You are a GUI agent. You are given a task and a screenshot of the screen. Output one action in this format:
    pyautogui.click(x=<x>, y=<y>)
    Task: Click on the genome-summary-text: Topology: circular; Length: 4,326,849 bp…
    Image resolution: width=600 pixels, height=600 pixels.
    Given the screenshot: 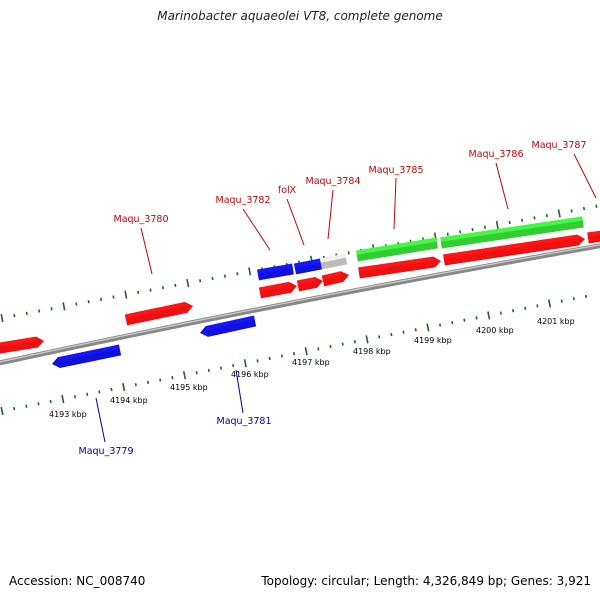 What is the action you would take?
    pyautogui.click(x=426, y=581)
    